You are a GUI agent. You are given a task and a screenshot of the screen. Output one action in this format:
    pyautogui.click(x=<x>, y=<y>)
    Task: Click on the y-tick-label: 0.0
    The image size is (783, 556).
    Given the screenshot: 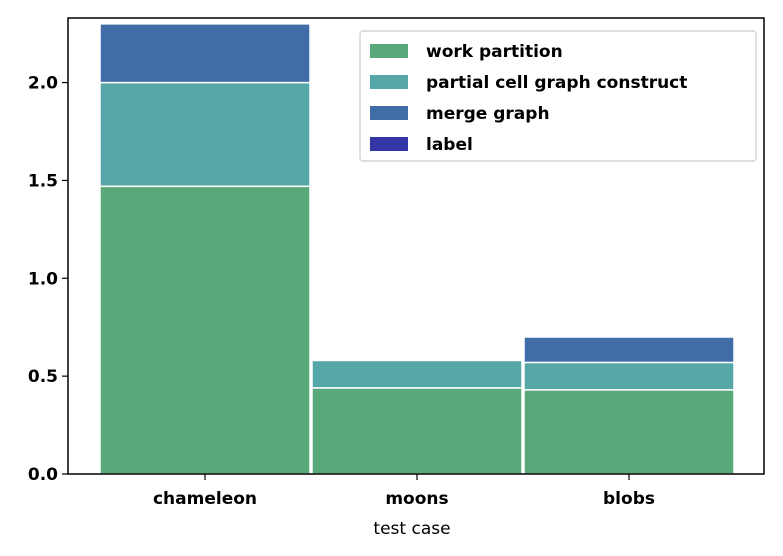 What is the action you would take?
    pyautogui.click(x=43, y=475)
    